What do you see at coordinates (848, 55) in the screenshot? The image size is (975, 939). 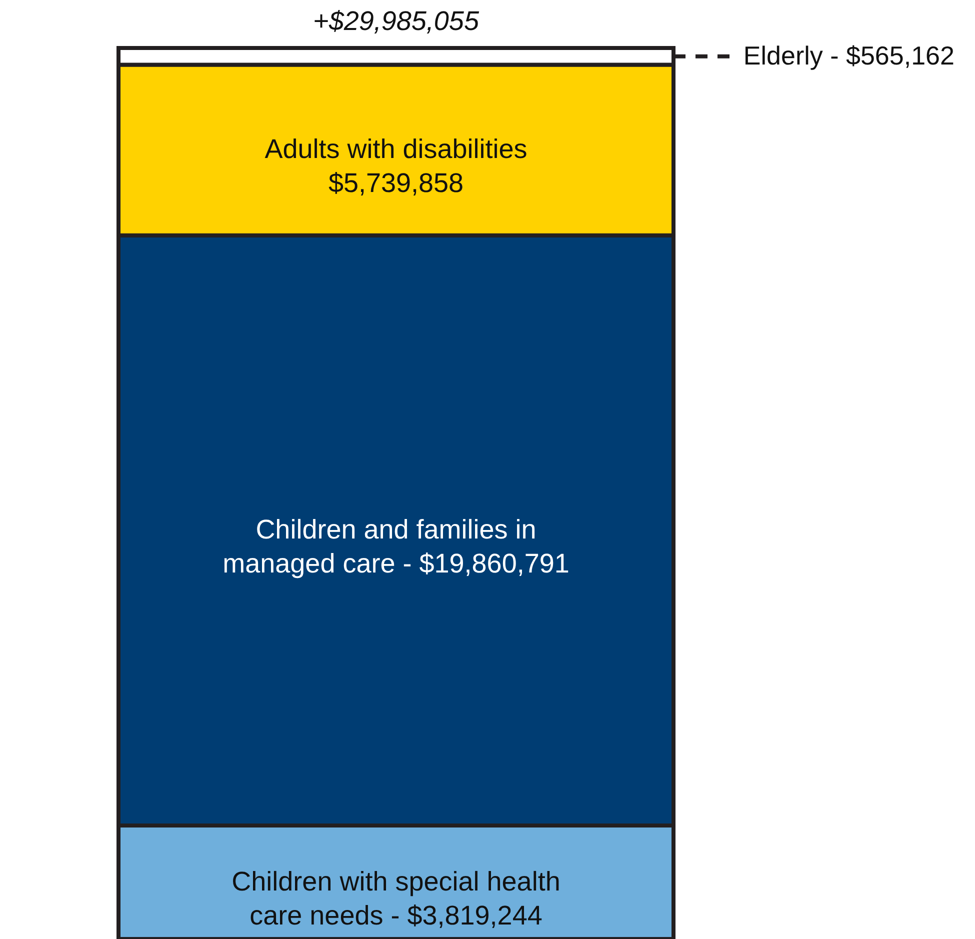 I see `text: Elderly - $565,162` at bounding box center [848, 55].